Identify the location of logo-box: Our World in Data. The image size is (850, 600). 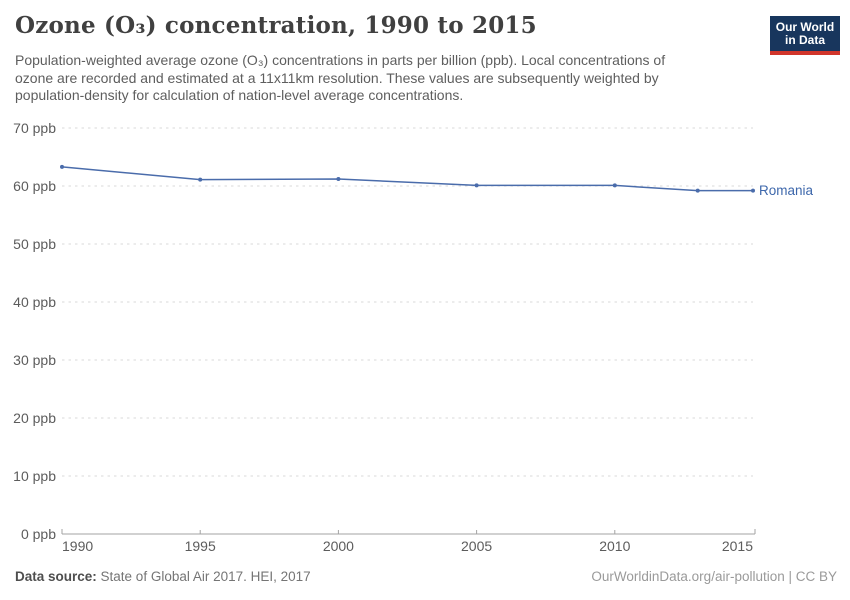
(805, 33).